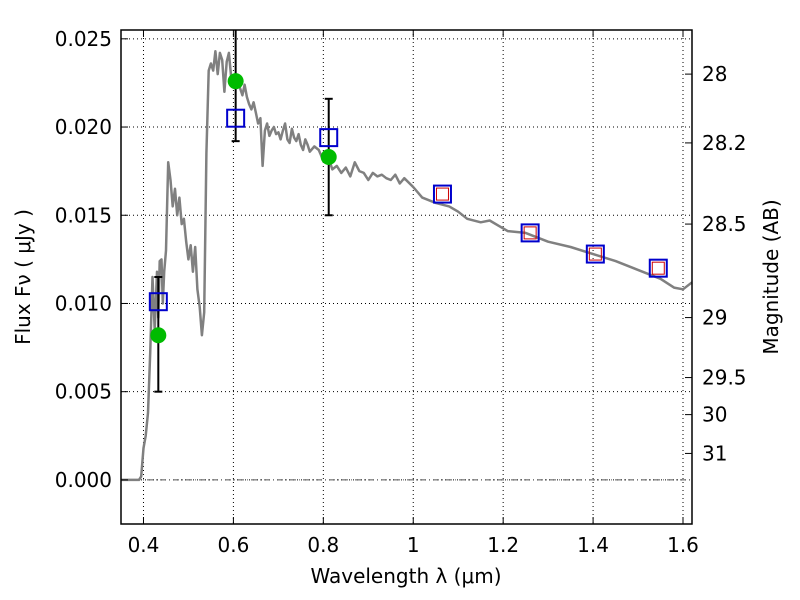 The image size is (800, 600). Describe the element at coordinates (144, 545) in the screenshot. I see `x-tick-label: 0.4` at that location.